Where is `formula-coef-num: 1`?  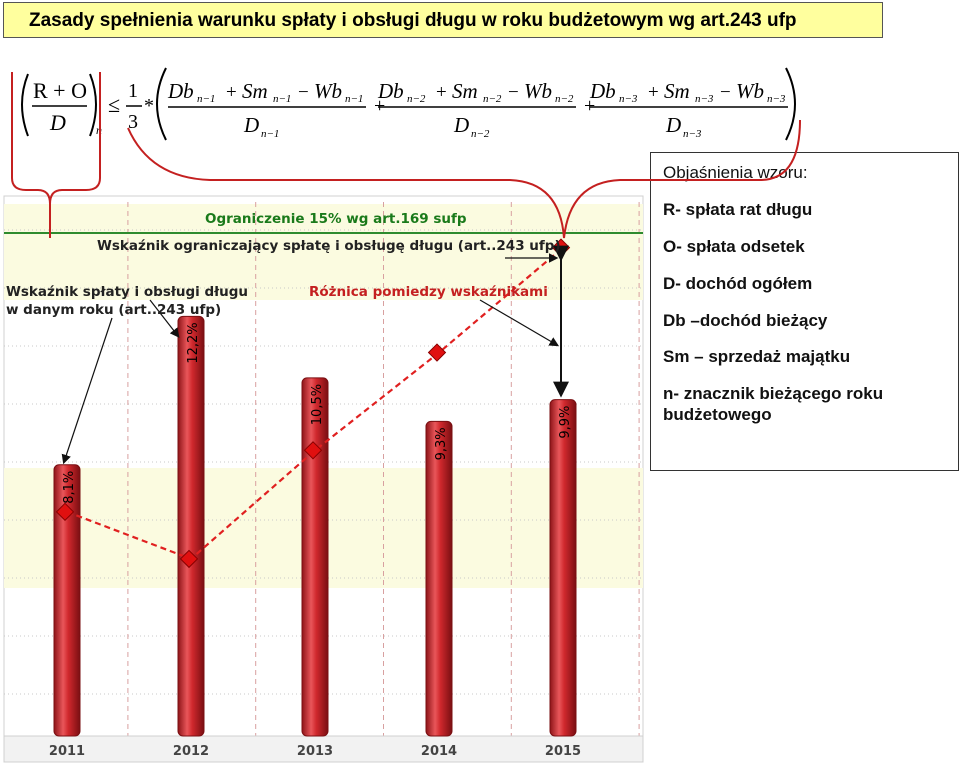
formula-coef-num: 1 is located at coordinates (133, 91).